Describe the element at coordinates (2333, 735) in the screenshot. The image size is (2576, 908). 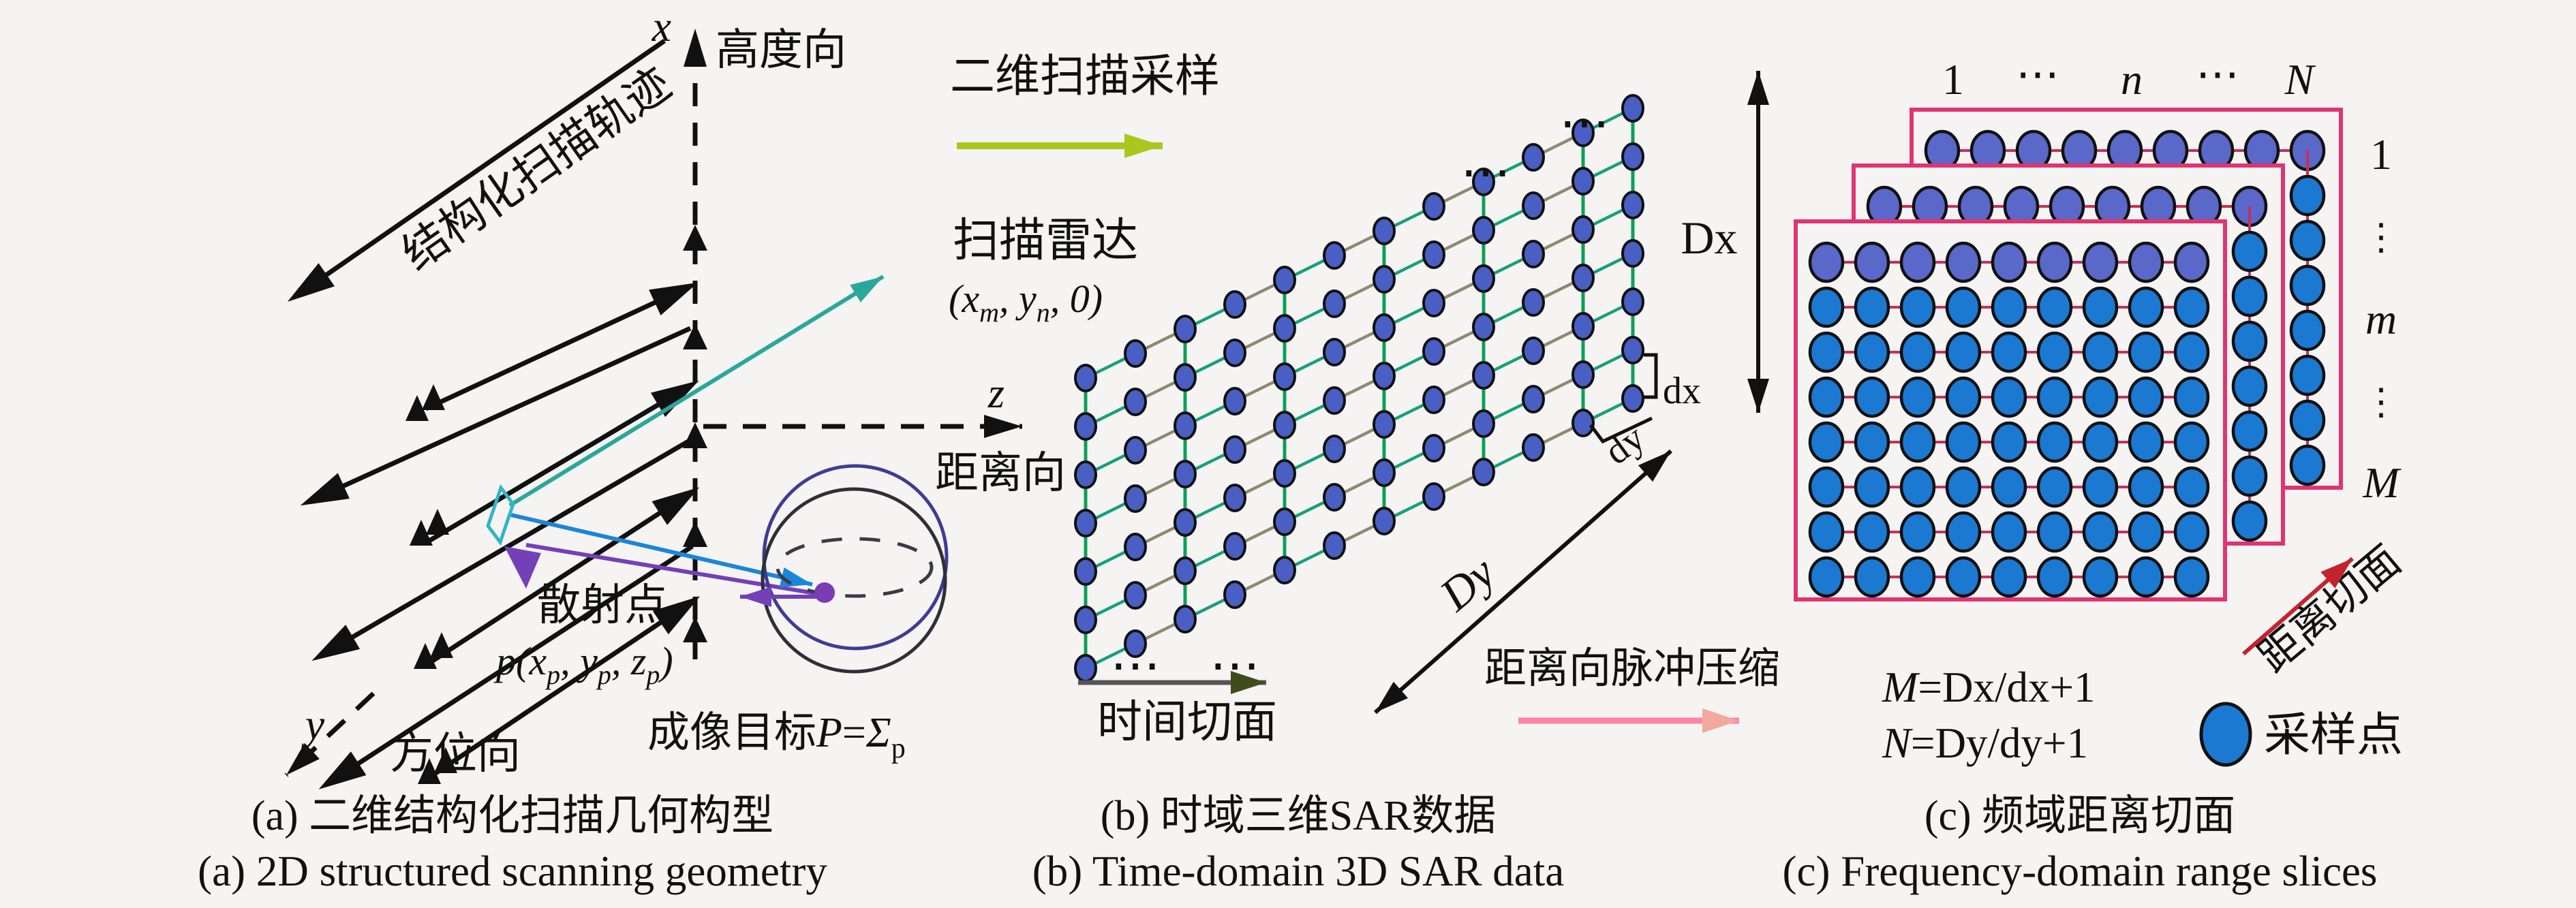
I see `legend-label: 采样点` at that location.